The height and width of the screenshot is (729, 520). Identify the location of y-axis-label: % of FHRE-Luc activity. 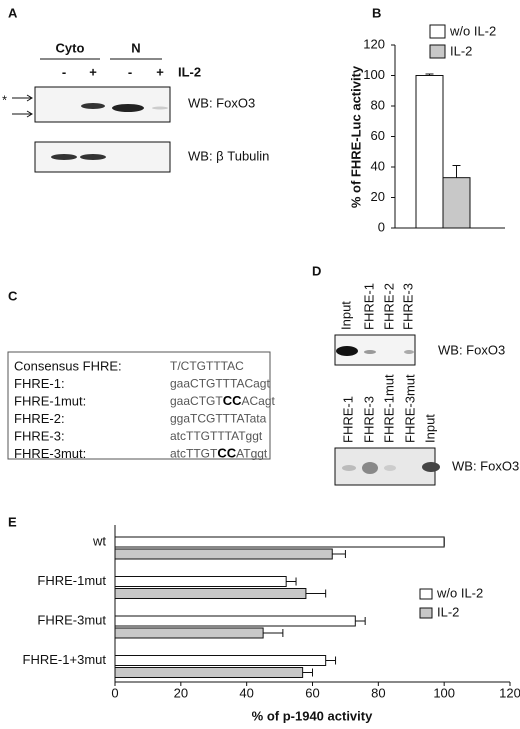
(355, 136).